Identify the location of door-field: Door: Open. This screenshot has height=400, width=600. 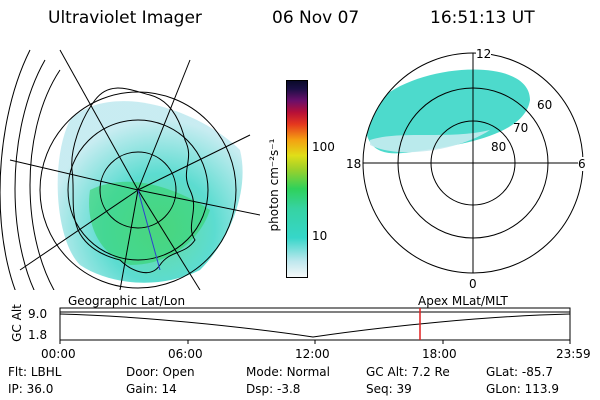
(160, 372).